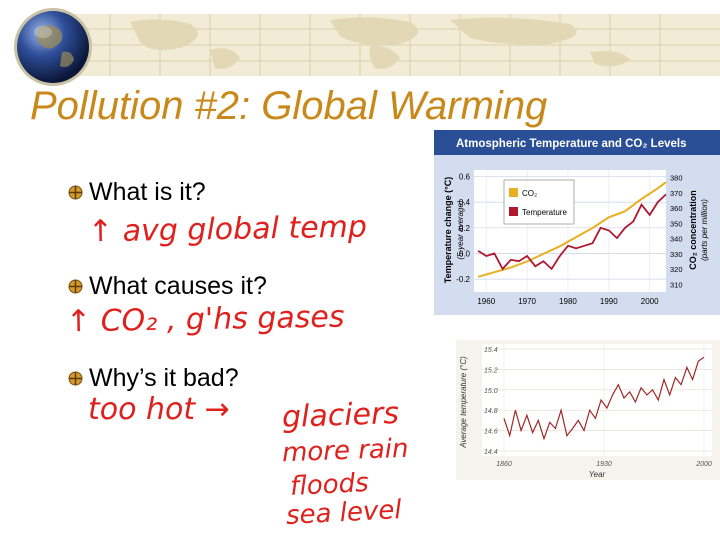 The image size is (720, 540). I want to click on chart2-ytick-label: 14.4, so click(491, 452).